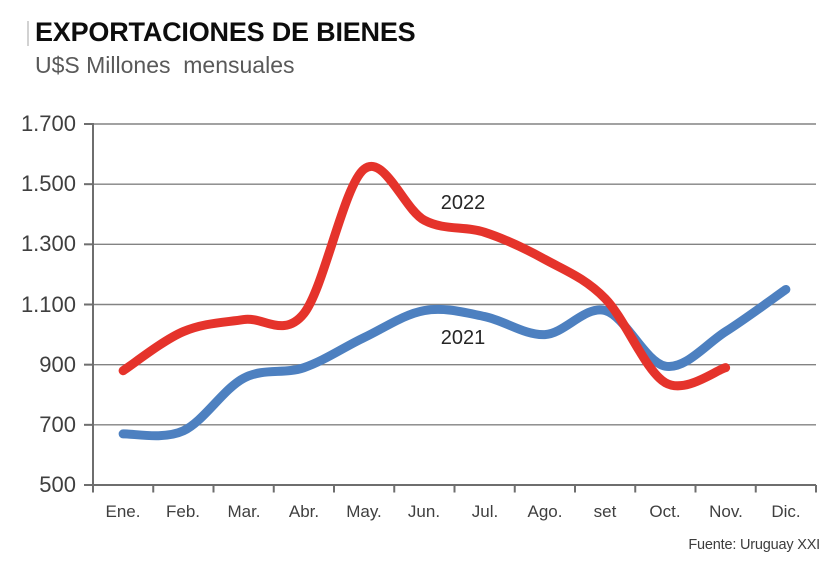 The width and height of the screenshot is (840, 577). I want to click on y-axis-label: 1.500, so click(48, 183).